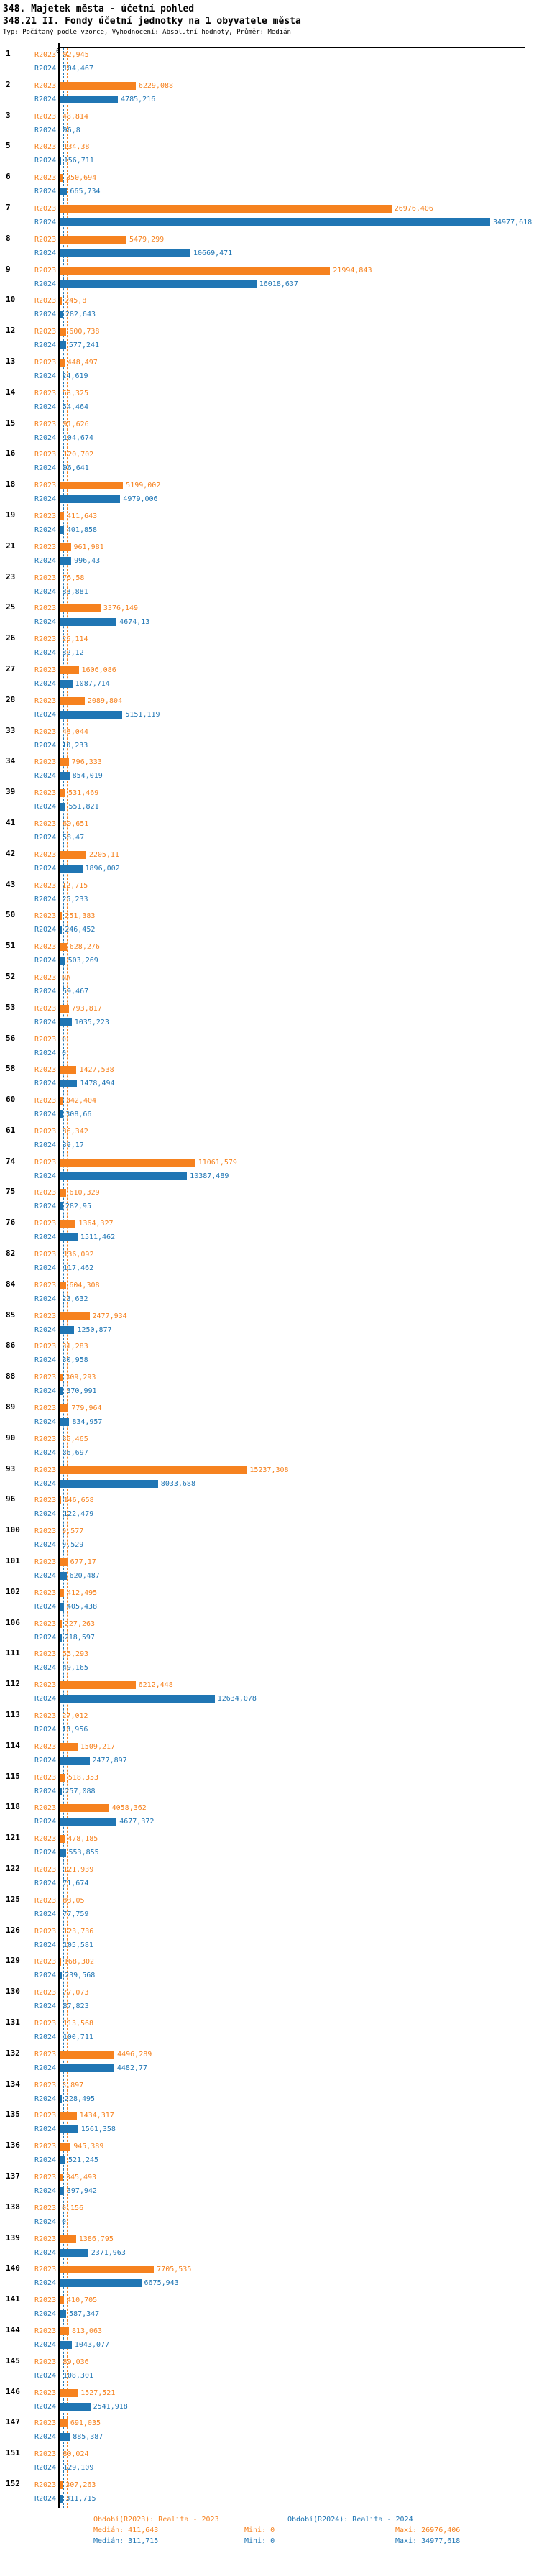  What do you see at coordinates (11, 515) in the screenshot?
I see `row-number: 19` at bounding box center [11, 515].